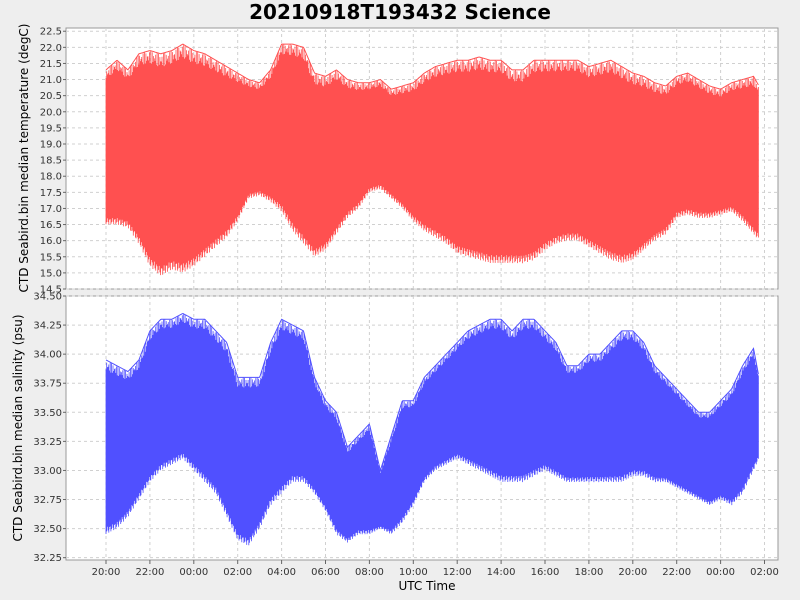 This screenshot has height=600, width=800. I want to click on y-tick-label: 32.25, so click(47, 558).